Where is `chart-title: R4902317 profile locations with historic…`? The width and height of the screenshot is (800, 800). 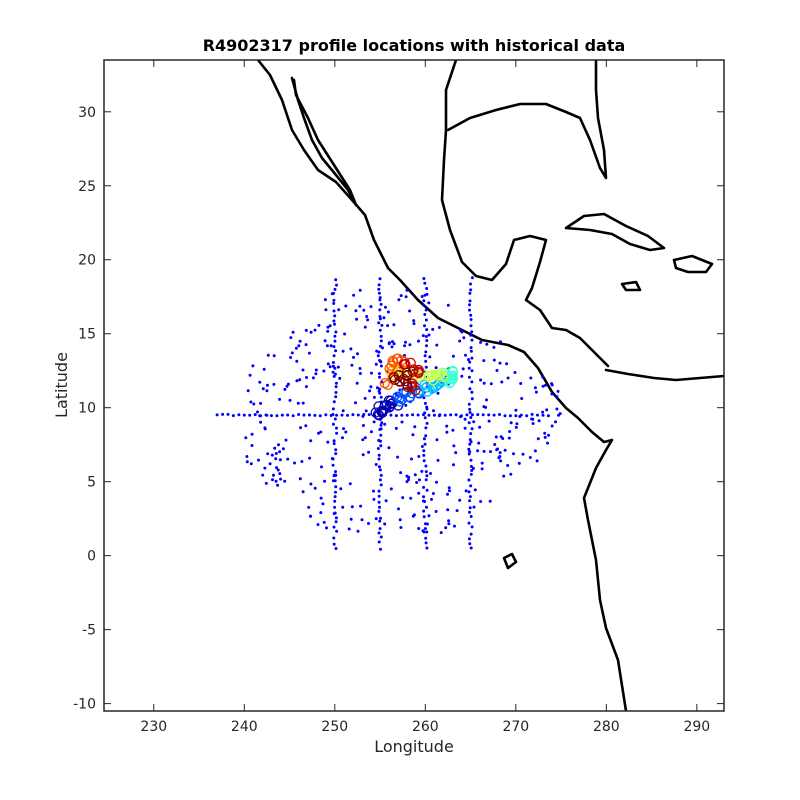 chart-title: R4902317 profile locations with historic… is located at coordinates (414, 45).